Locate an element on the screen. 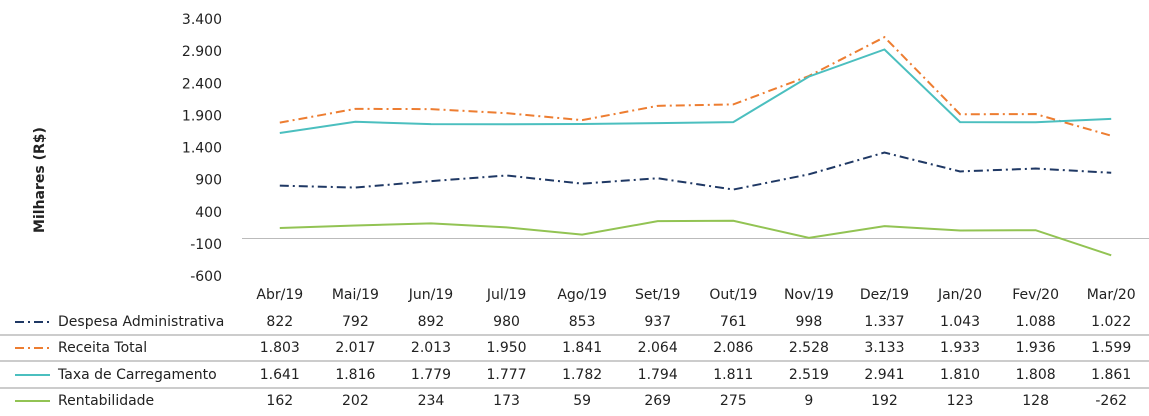  x-tick-label: Ago/19 is located at coordinates (582, 295).